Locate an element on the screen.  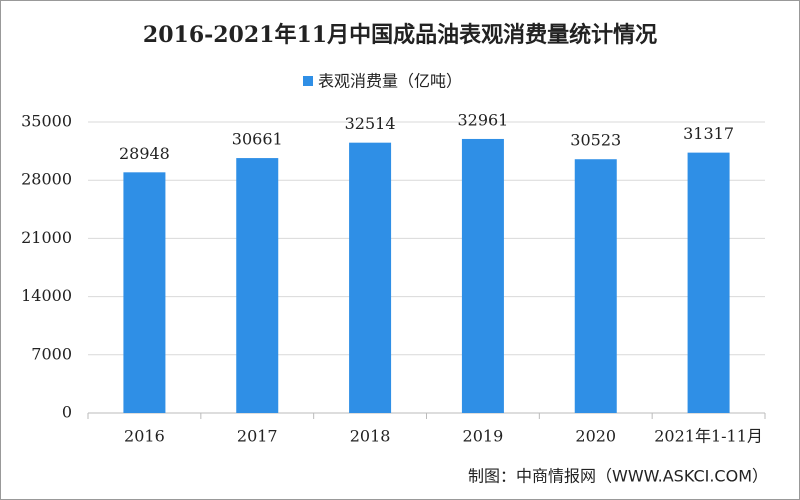
data-label: 32514 is located at coordinates (370, 123).